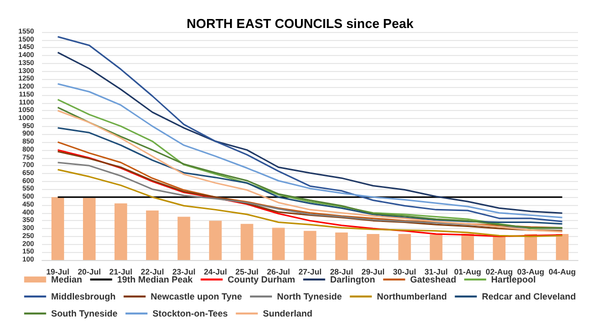 This screenshot has height=330, width=600. I want to click on x-tick-label: 03-Aug, so click(530, 272).